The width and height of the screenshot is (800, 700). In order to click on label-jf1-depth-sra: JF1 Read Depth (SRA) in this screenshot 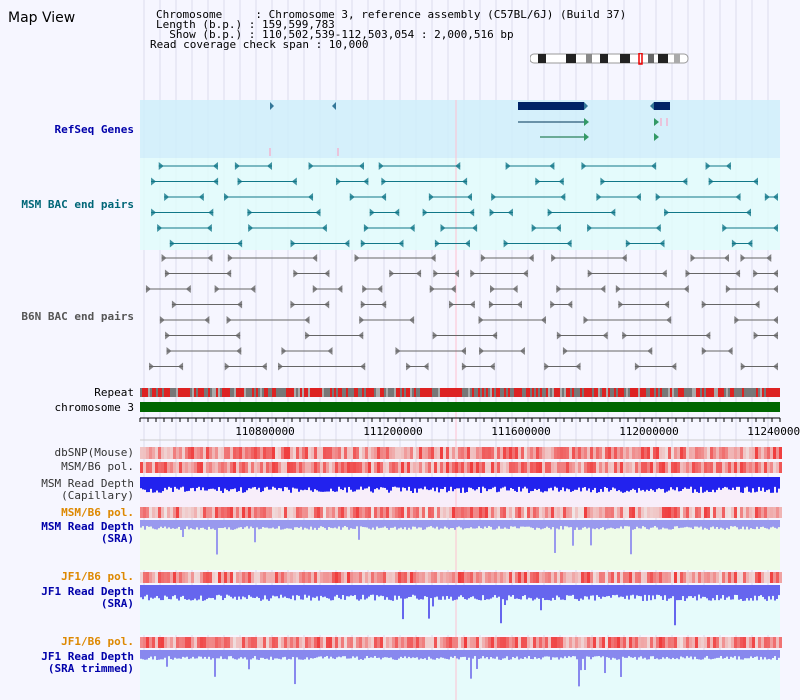, I will do `click(87, 597)`.